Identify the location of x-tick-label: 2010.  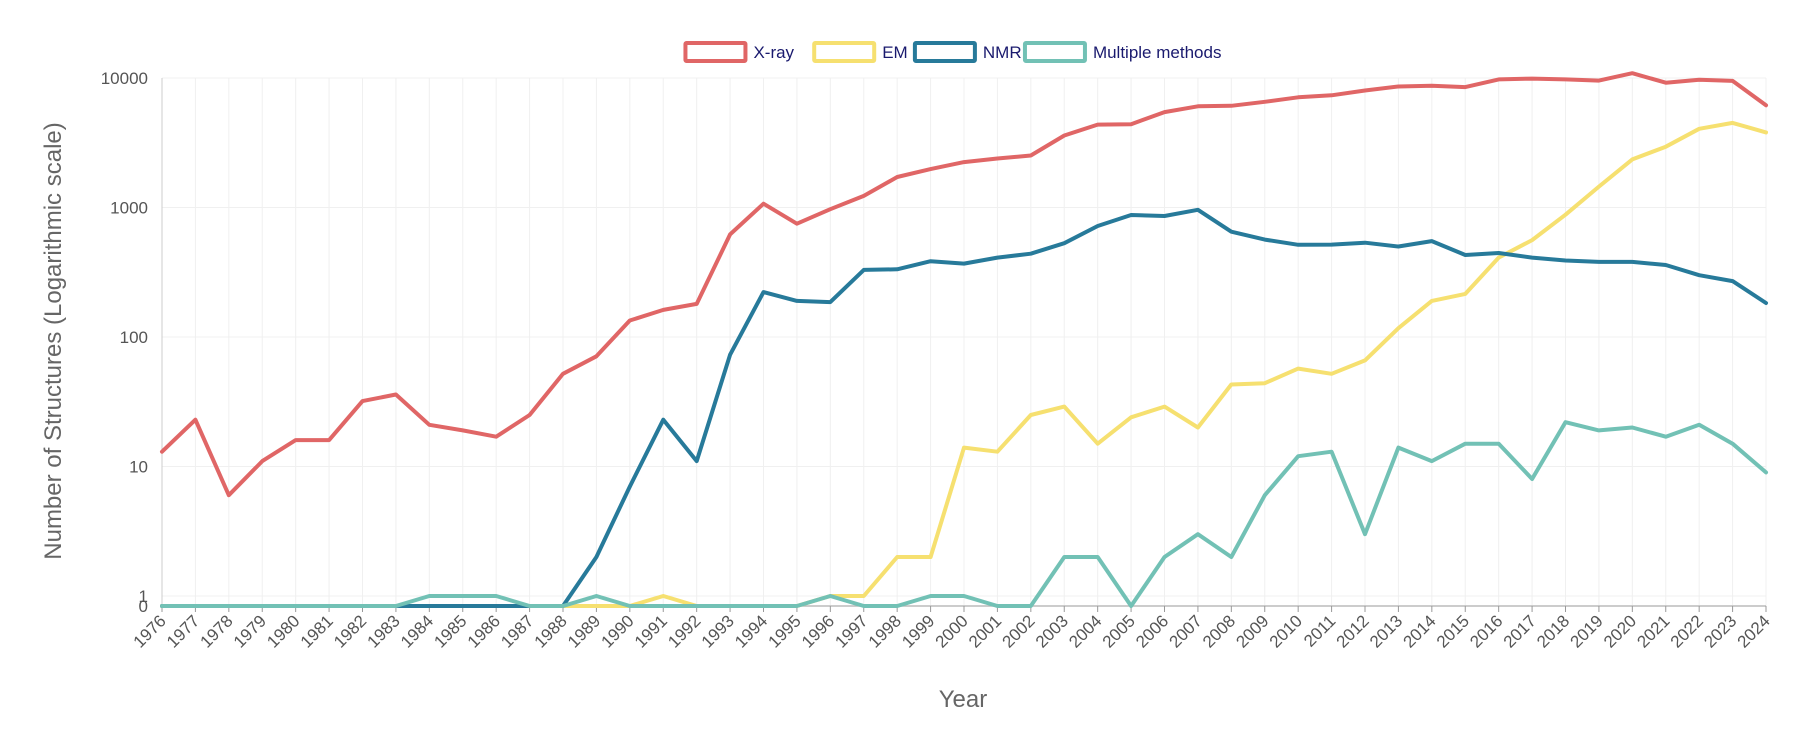
(1286, 631).